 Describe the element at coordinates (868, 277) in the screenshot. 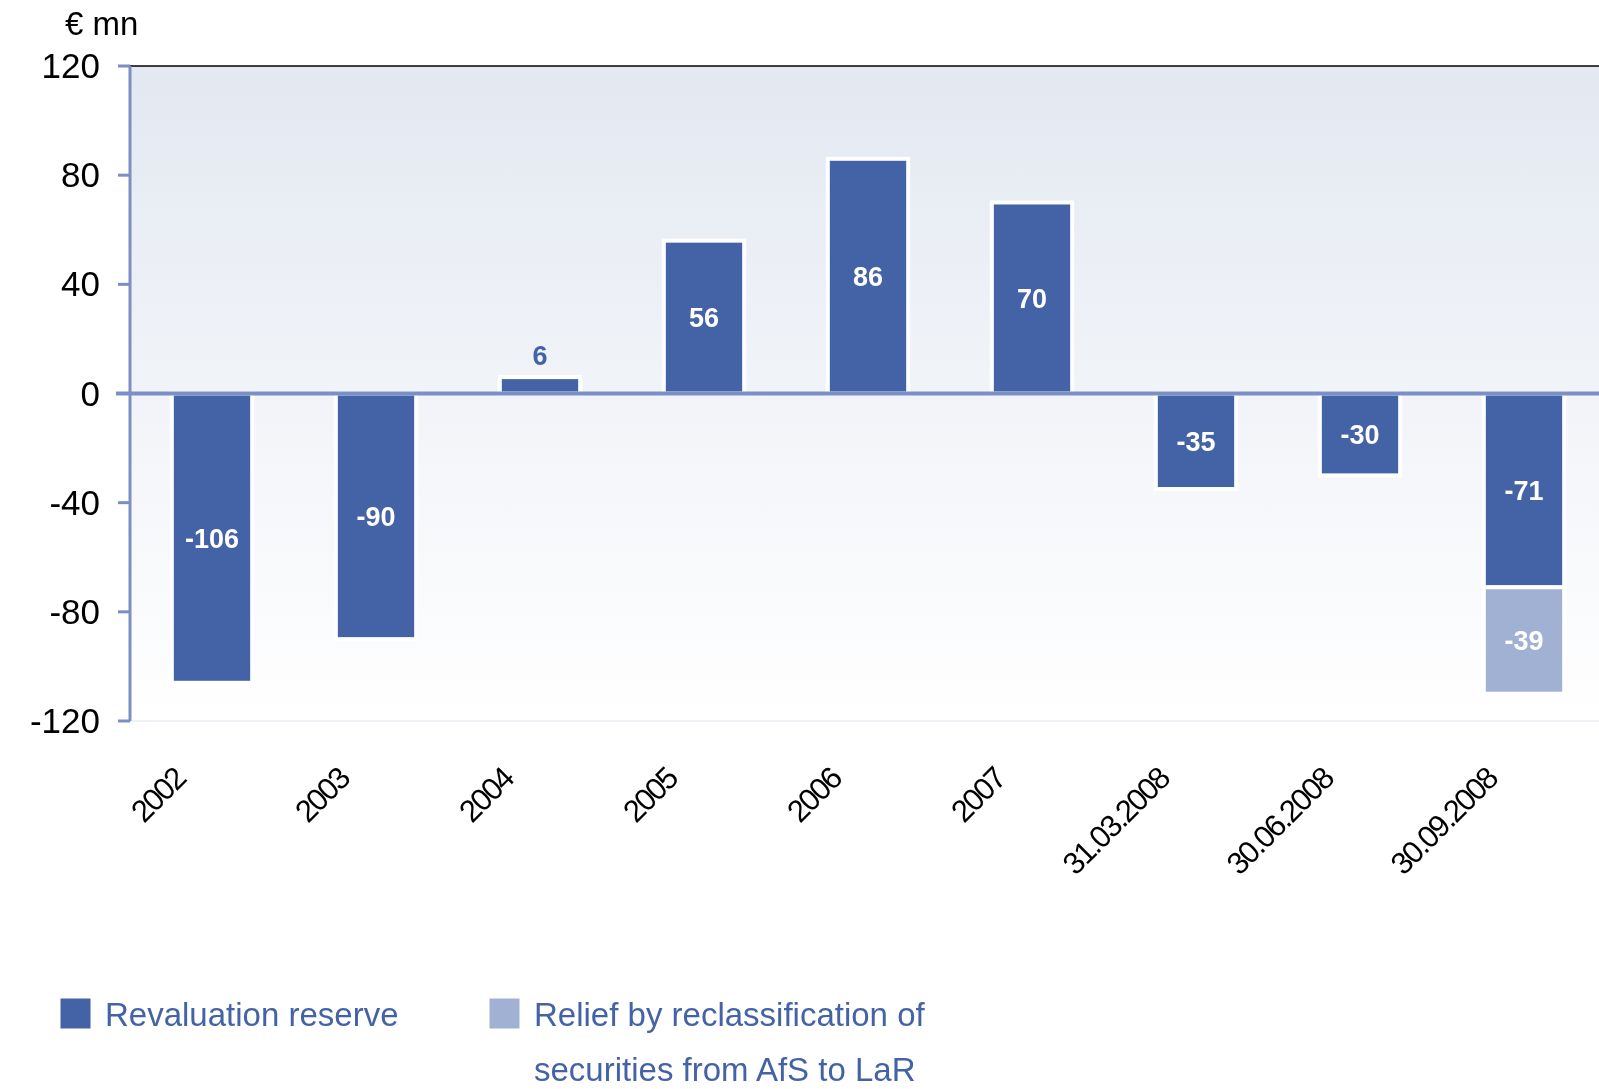

I see `data-label: 86` at that location.